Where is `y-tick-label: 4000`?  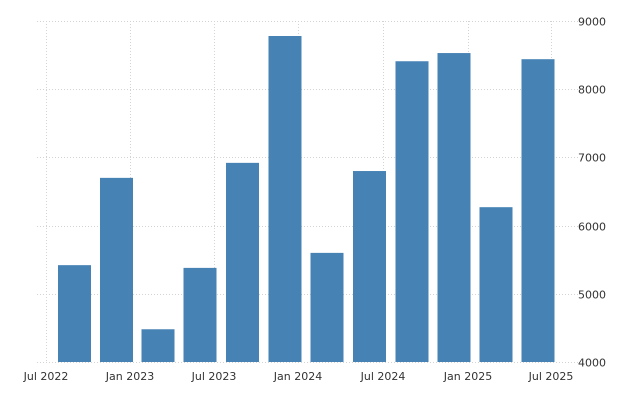
y-tick-label: 4000 is located at coordinates (592, 363).